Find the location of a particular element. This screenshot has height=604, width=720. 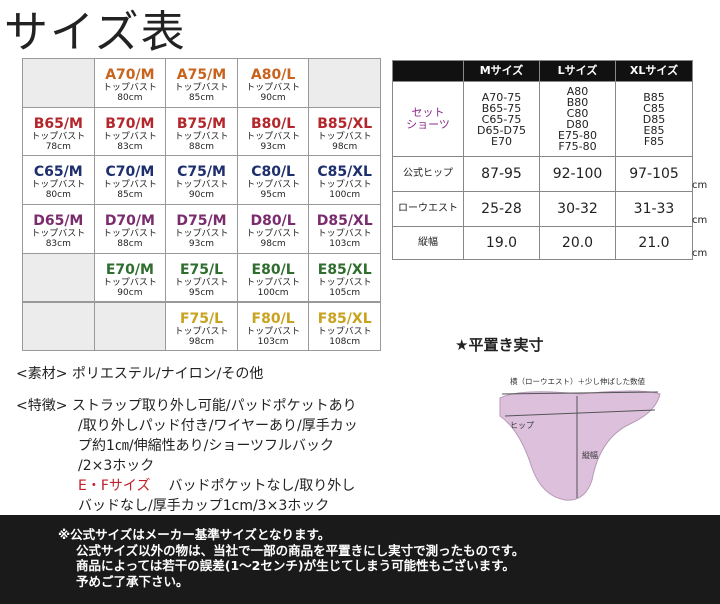

diagram: 横（ローウエスト）＋少し伸ばした数値 ヒップ 縦幅 is located at coordinates (580, 438).